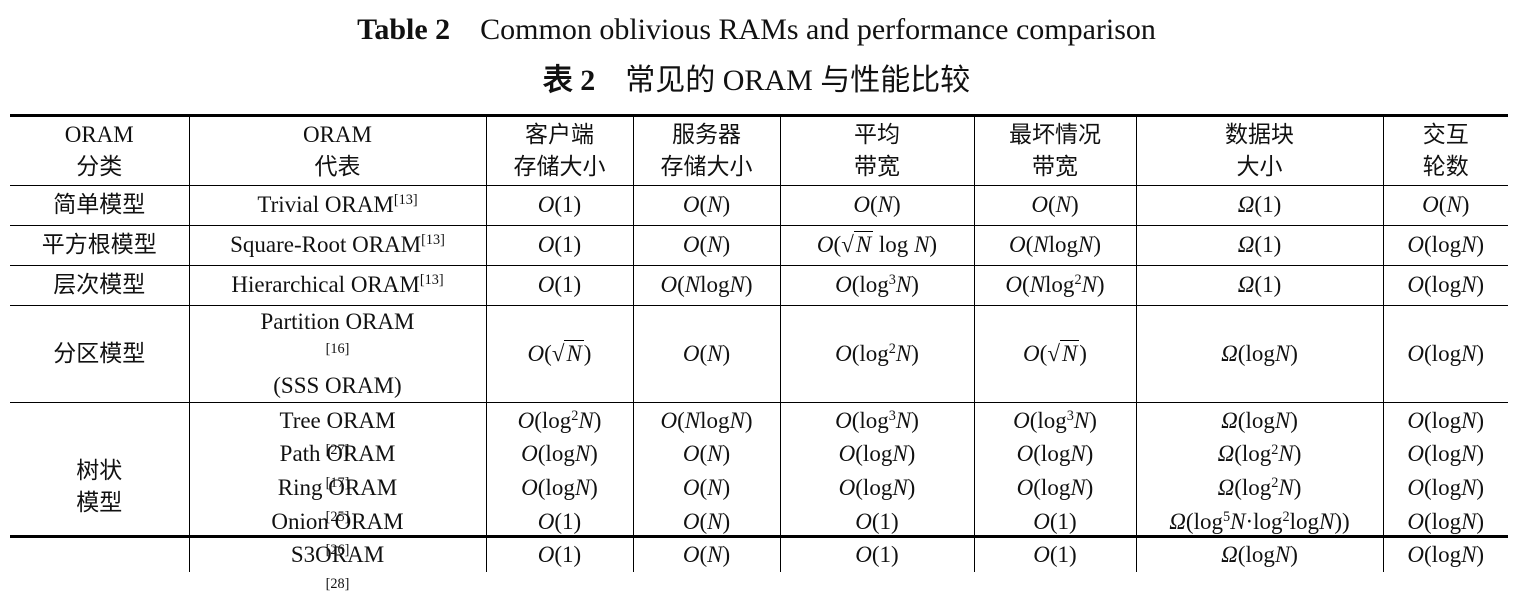 This screenshot has height=605, width=1513. I want to click on header-category: ORAM 分类, so click(100, 151).